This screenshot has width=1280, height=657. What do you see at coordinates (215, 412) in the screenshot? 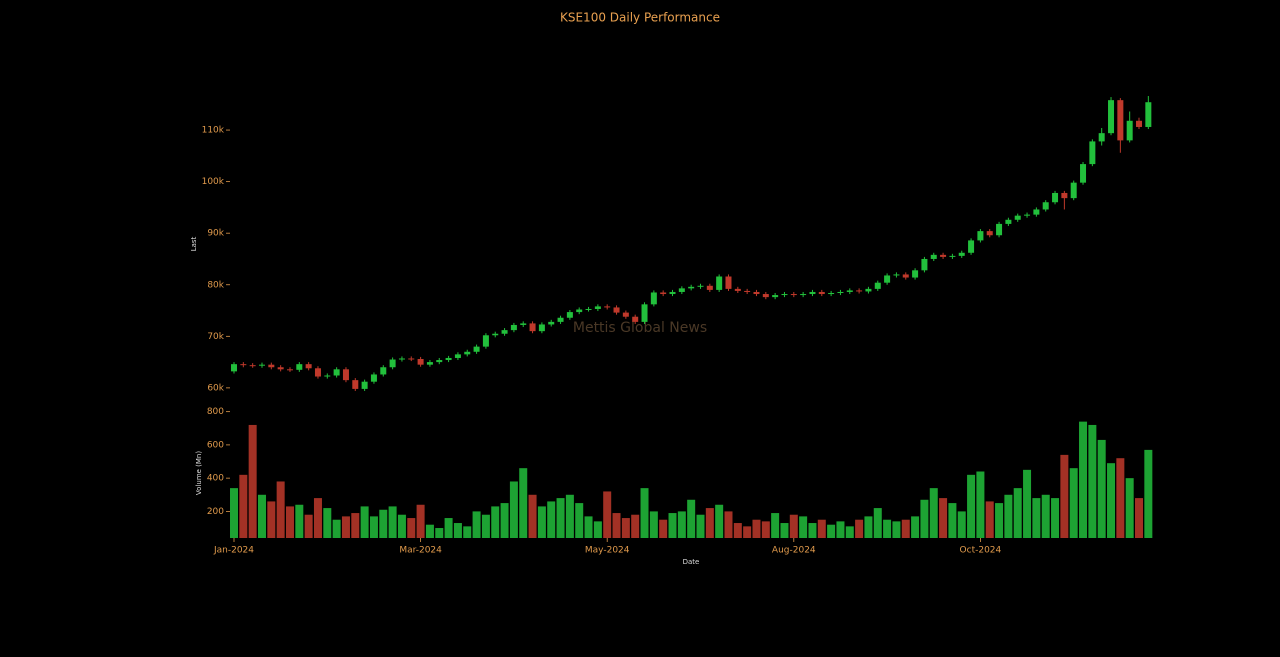
I see `volume-tick-label: 800` at bounding box center [215, 412].